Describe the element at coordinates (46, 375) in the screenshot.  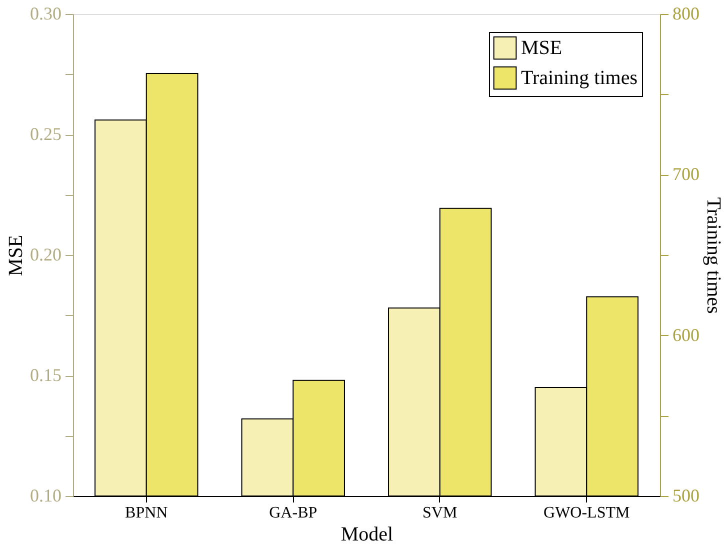
I see `y-tick-label: 0.15` at that location.